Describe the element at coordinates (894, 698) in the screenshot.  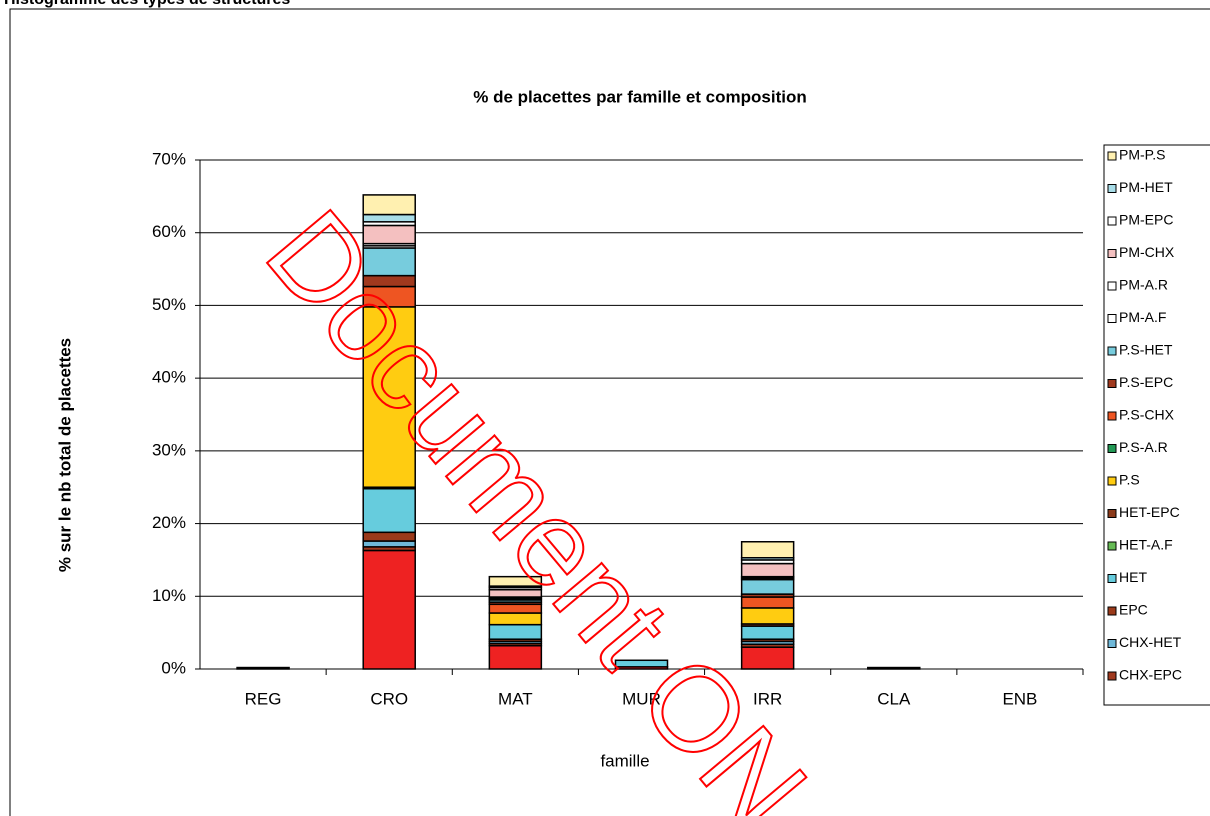
I see `x-tick-label: CLA` at that location.